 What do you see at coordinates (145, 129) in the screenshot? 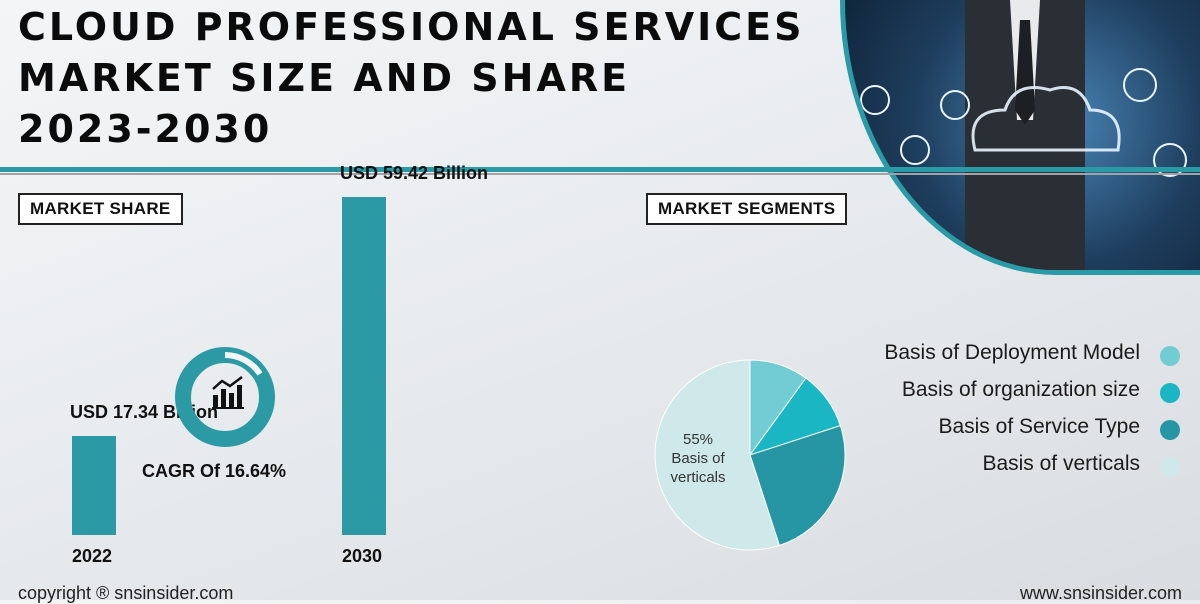
I see `title-line-3: 2023-2030` at bounding box center [145, 129].